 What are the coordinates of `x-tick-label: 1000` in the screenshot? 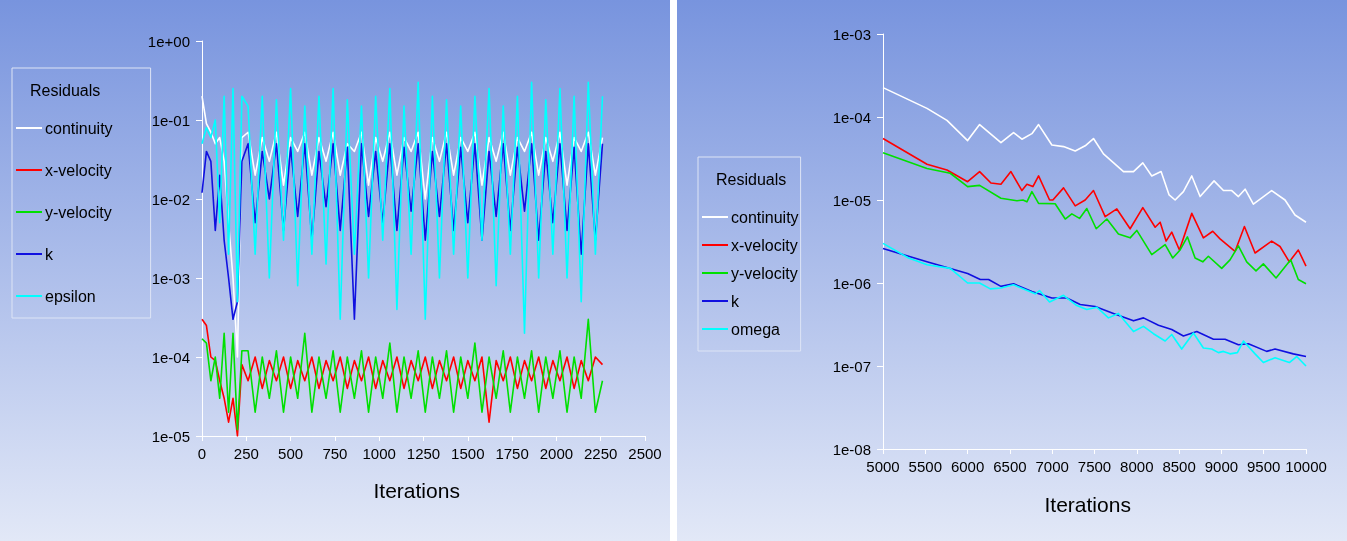 It's located at (379, 453).